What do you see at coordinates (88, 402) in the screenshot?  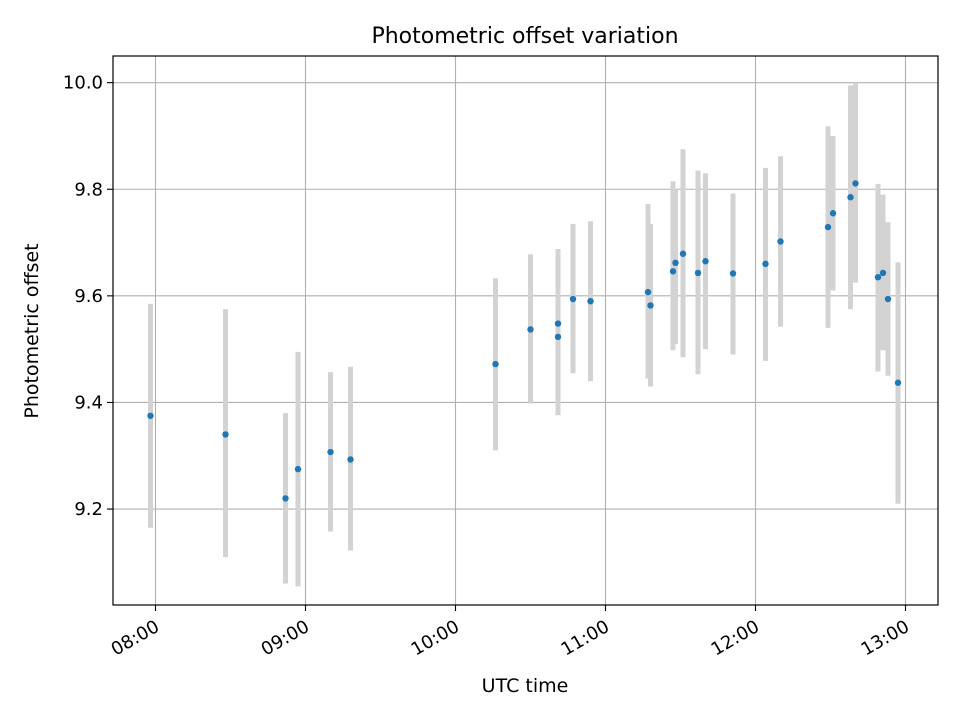 I see `y-tick-label: 9.4` at bounding box center [88, 402].